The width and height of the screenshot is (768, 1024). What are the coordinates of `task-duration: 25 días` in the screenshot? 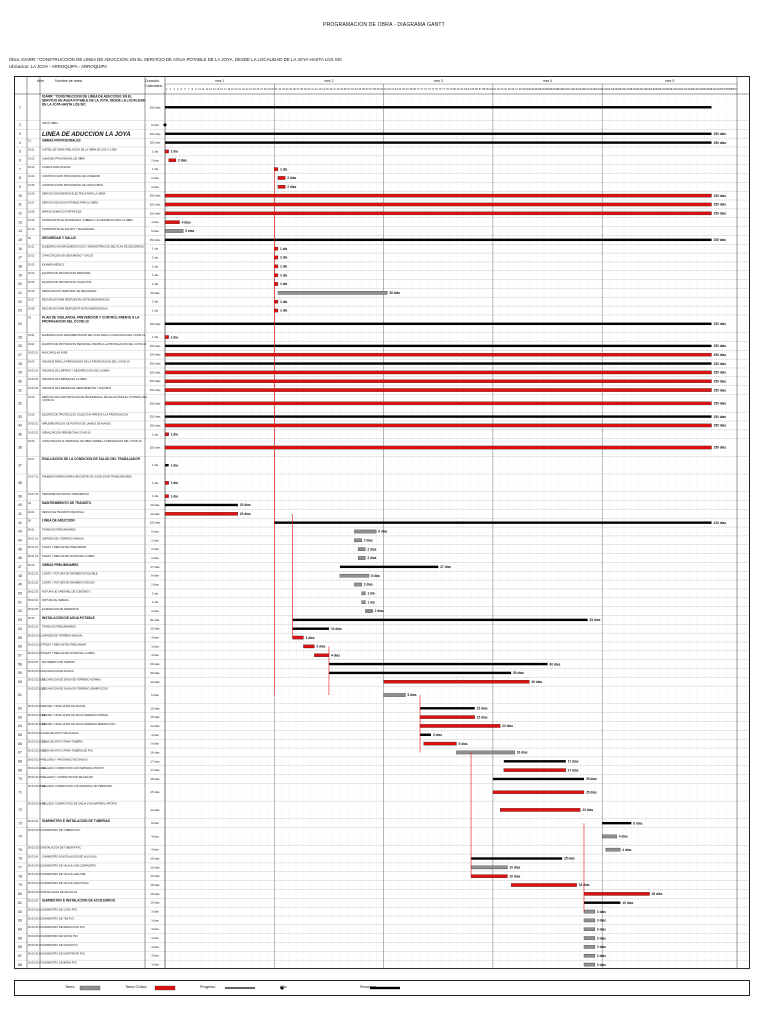 It's located at (155, 792).